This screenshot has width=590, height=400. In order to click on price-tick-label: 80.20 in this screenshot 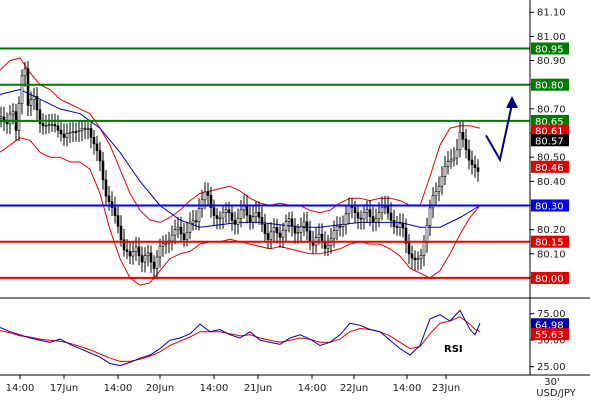, I will do `click(551, 230)`.